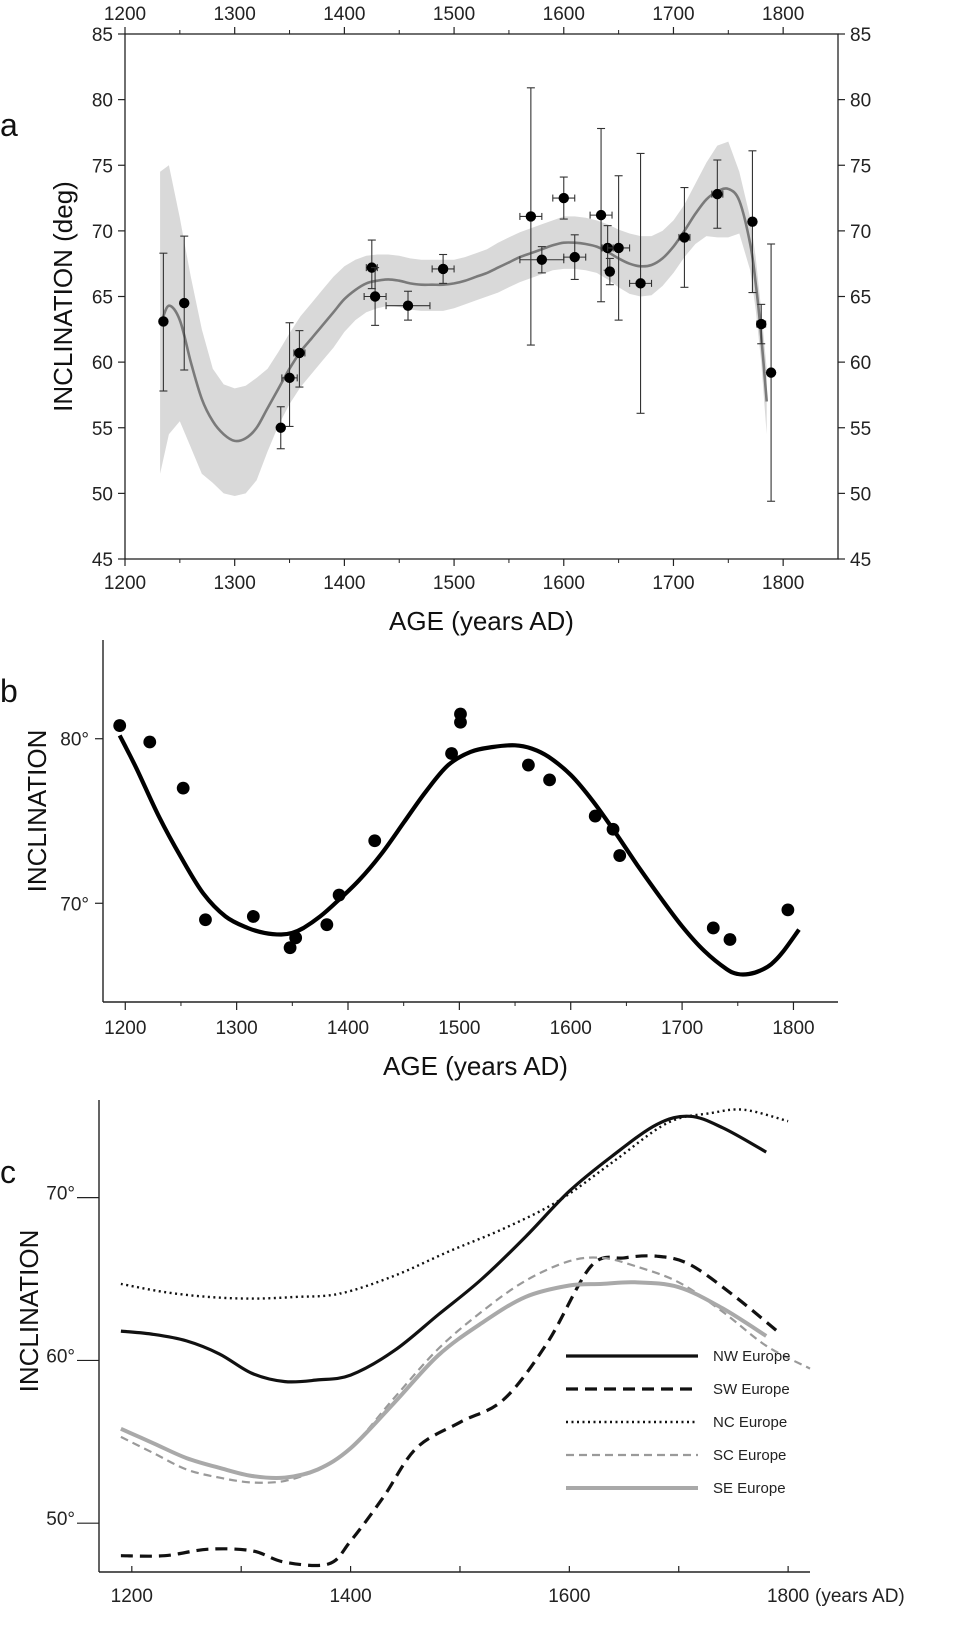 The height and width of the screenshot is (1633, 969). Describe the element at coordinates (749, 1455) in the screenshot. I see `legend-label: SC Europe` at that location.